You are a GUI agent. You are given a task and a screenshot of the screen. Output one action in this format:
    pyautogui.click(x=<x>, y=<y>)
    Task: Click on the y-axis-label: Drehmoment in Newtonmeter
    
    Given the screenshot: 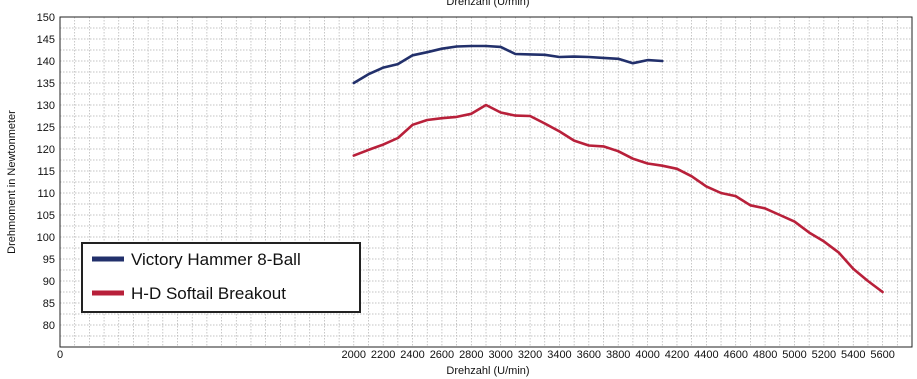 What is the action you would take?
    pyautogui.click(x=12, y=182)
    